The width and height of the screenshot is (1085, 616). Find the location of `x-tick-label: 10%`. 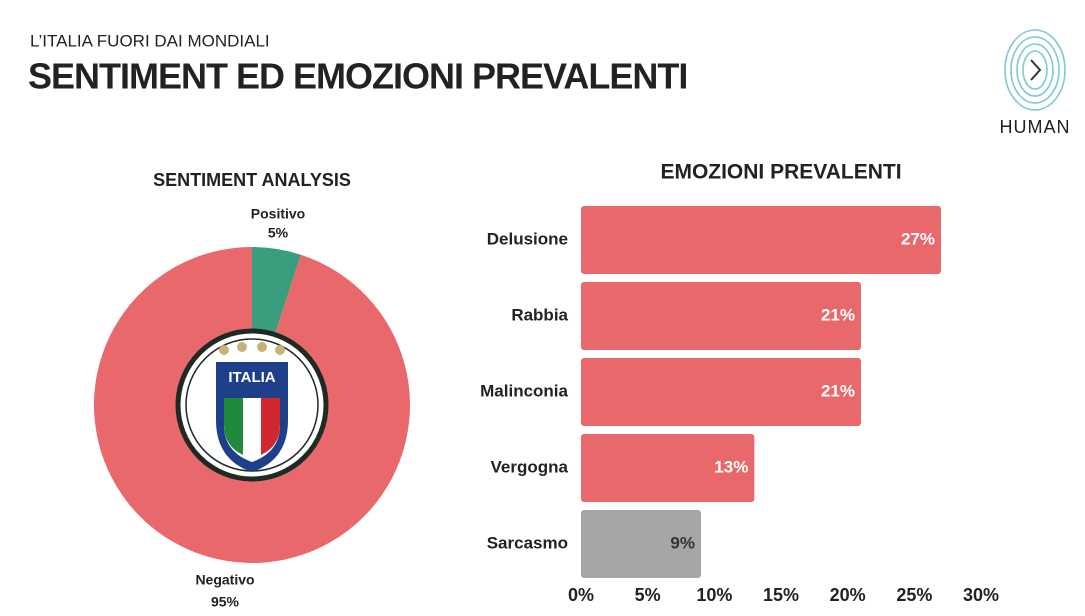

x-tick-label: 10% is located at coordinates (714, 595).